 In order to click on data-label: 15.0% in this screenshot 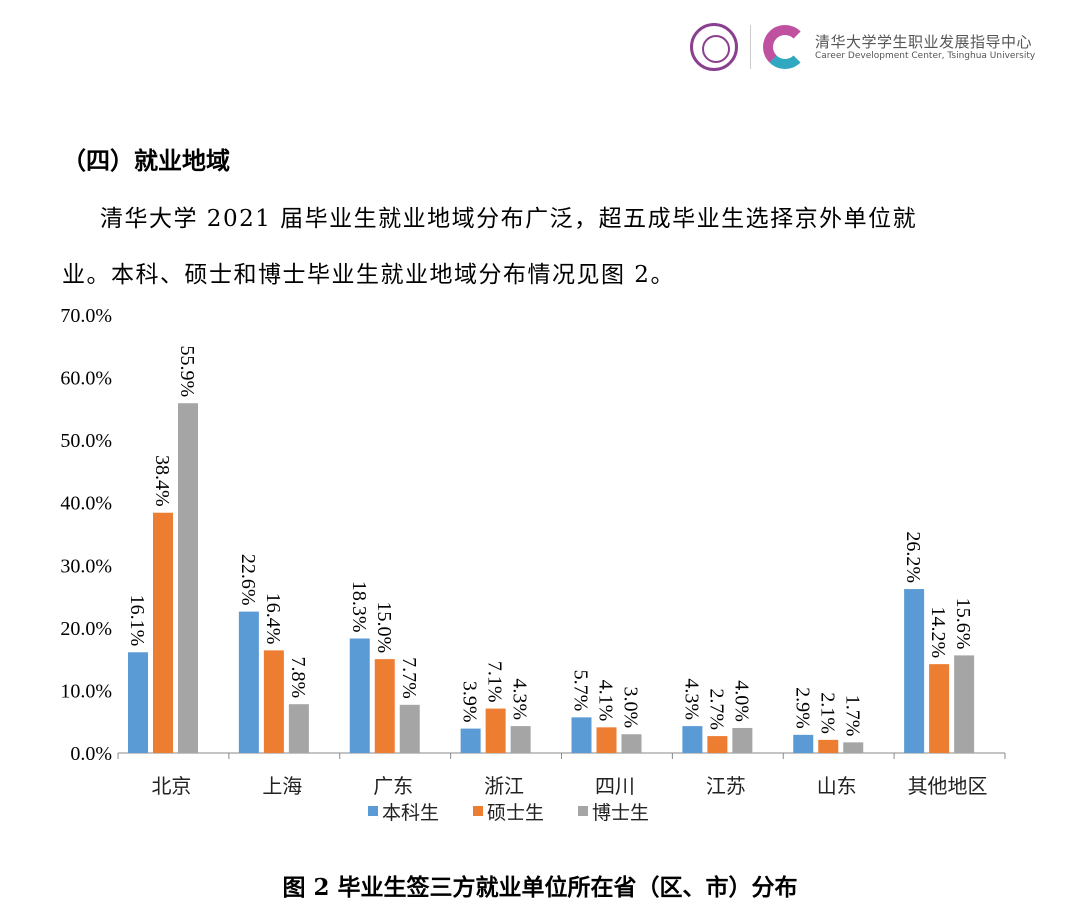, I will do `click(384, 627)`.